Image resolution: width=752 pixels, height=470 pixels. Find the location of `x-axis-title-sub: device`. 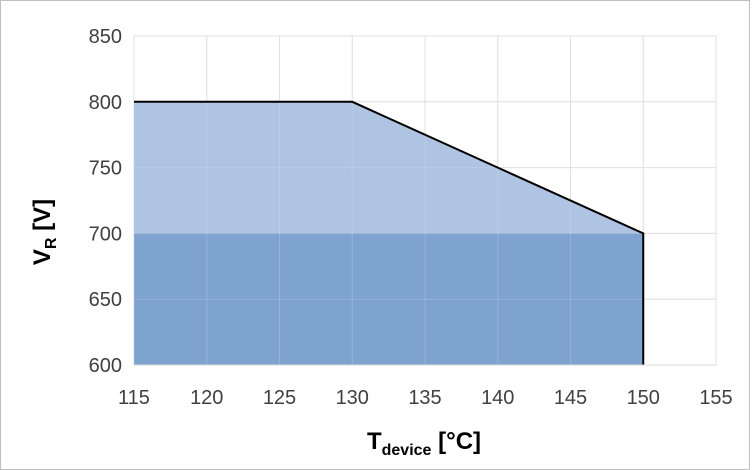

x-axis-title-sub: device is located at coordinates (407, 450).